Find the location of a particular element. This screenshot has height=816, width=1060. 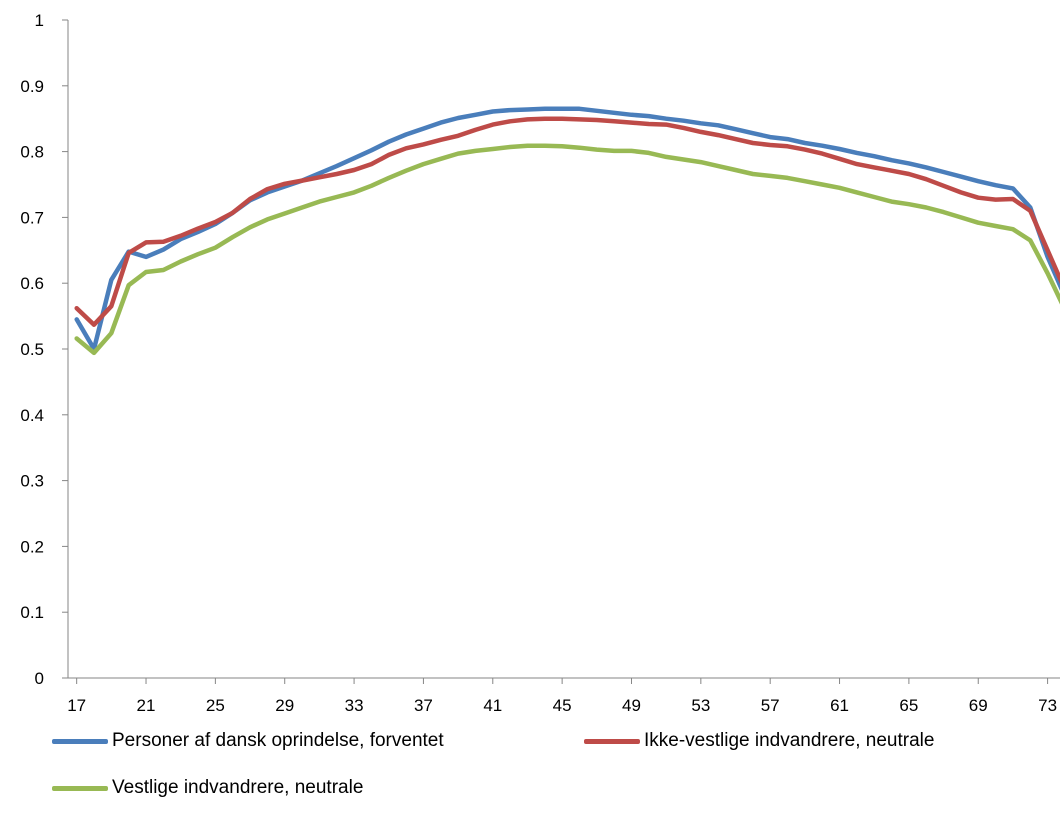

legend-swatch-vestlige is located at coordinates (80, 788).